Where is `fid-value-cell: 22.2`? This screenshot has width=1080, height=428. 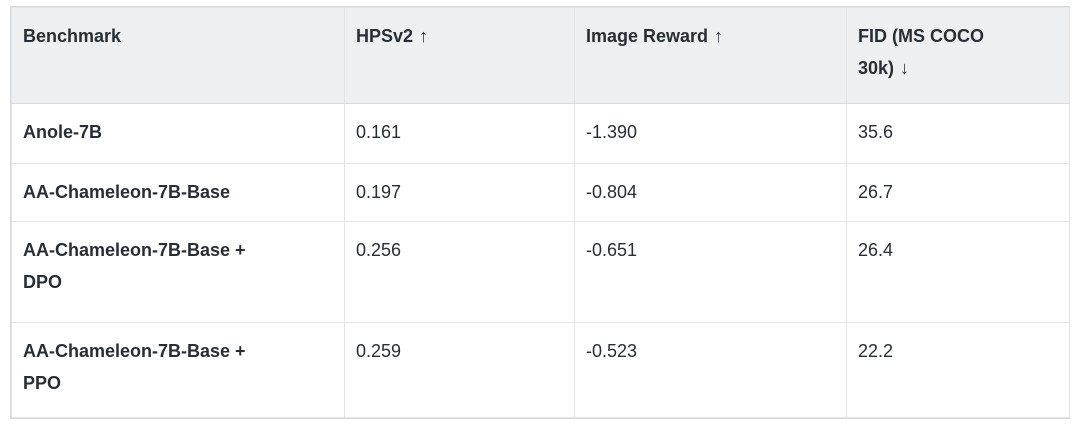
fid-value-cell: 22.2 is located at coordinates (958, 370).